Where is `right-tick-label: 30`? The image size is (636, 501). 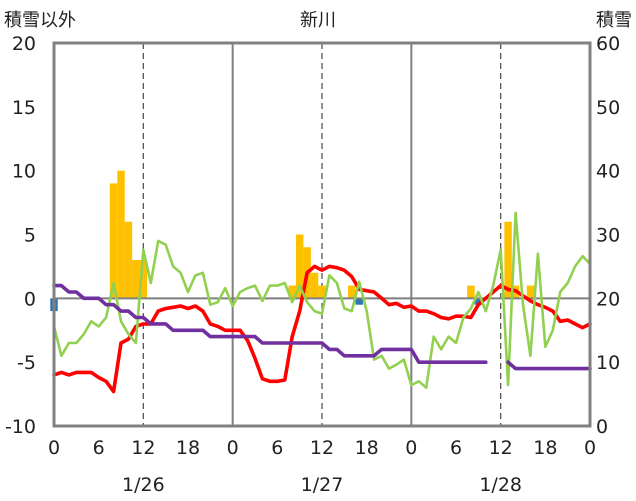
right-tick-label: 30 is located at coordinates (608, 236).